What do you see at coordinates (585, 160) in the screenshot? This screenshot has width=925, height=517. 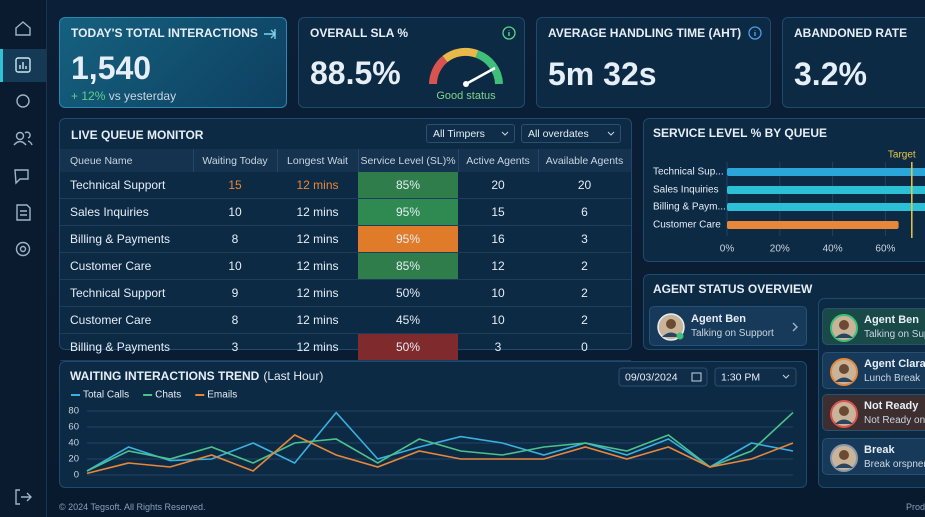 I see `column-header: Available Agents` at bounding box center [585, 160].